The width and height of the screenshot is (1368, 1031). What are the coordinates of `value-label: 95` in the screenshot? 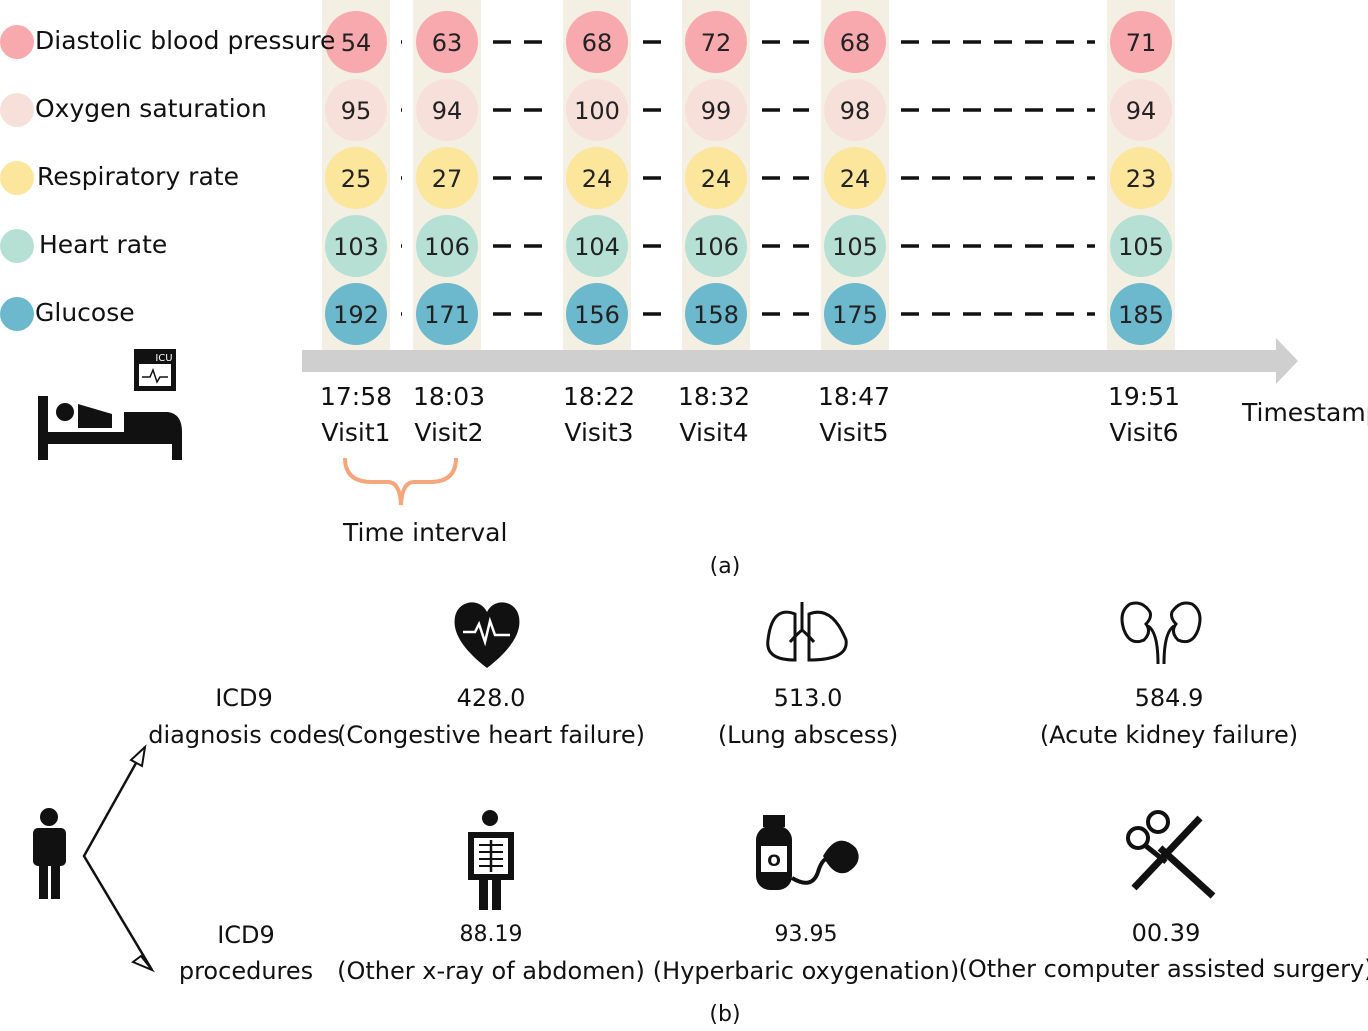 It's located at (356, 111).